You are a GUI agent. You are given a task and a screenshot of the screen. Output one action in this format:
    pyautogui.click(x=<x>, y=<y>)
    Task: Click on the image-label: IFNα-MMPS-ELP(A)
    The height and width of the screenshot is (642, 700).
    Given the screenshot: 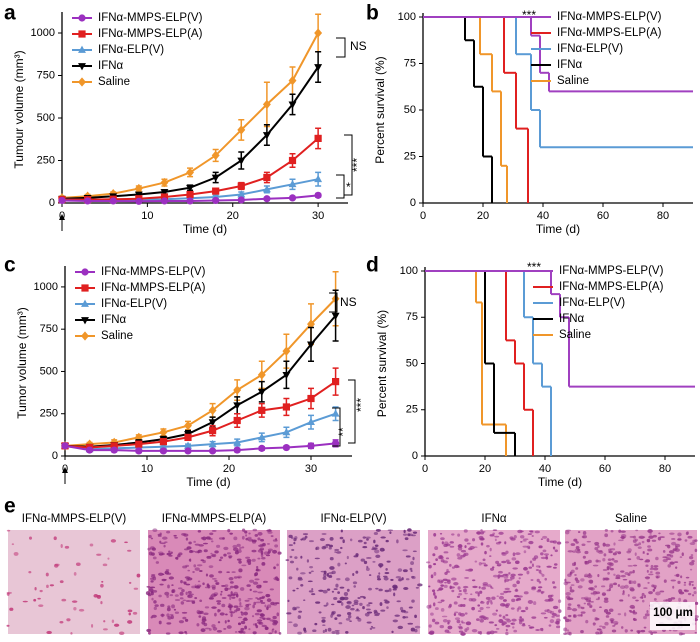 What is the action you would take?
    pyautogui.click(x=214, y=519)
    